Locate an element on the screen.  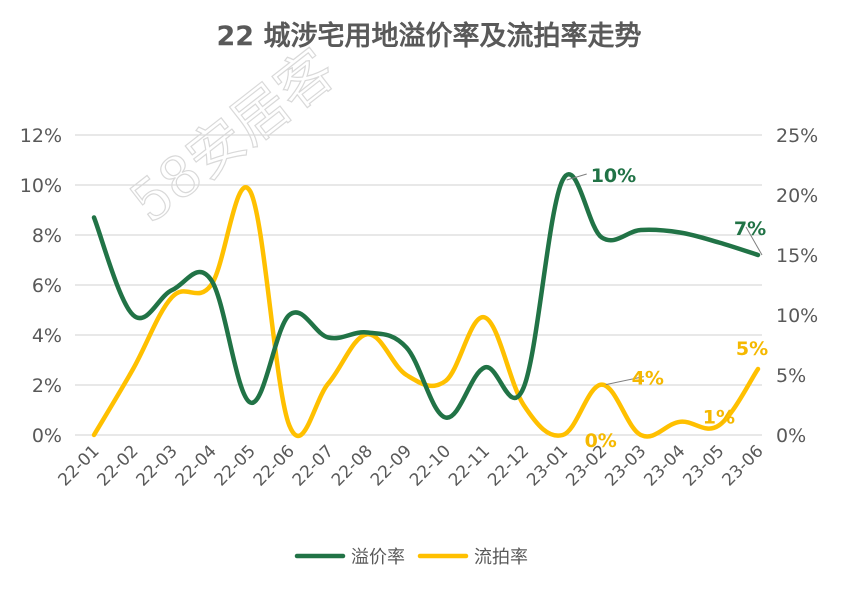
y-left-tick: 0% is located at coordinates (47, 436).